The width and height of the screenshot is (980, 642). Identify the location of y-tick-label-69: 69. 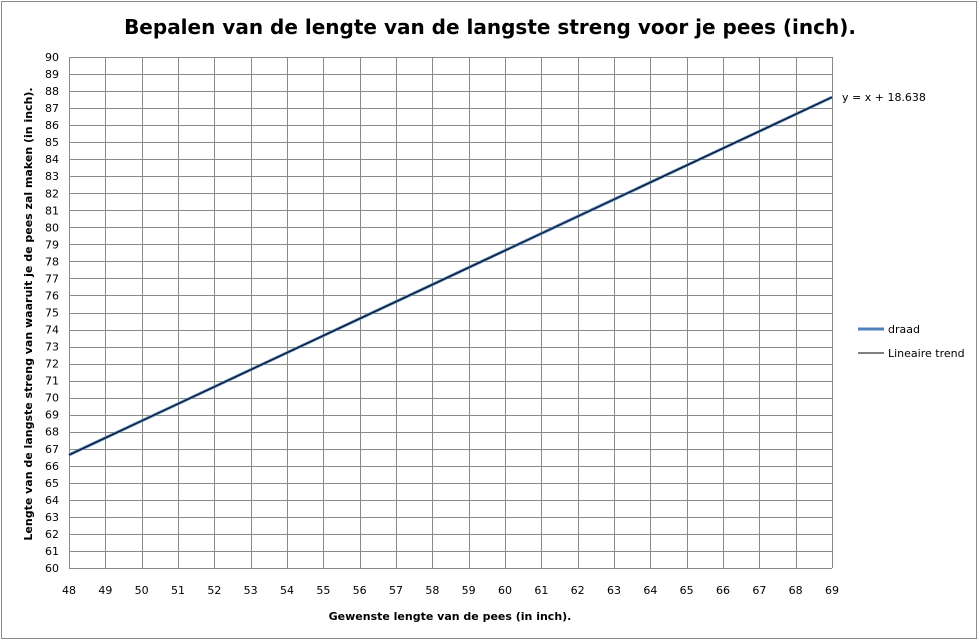
(52, 415).